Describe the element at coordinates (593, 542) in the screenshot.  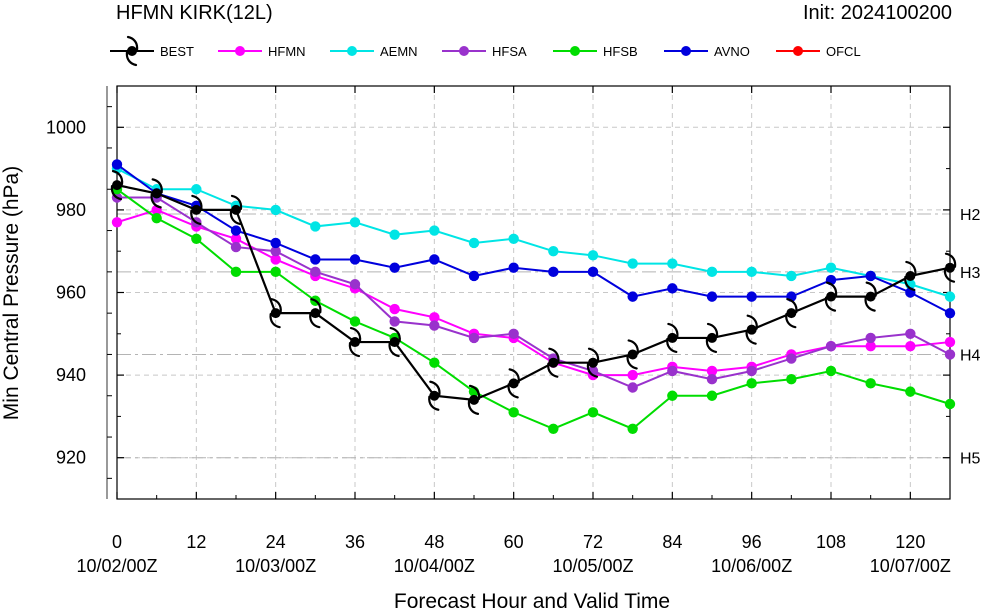
I see `x-tick-label: 72` at that location.